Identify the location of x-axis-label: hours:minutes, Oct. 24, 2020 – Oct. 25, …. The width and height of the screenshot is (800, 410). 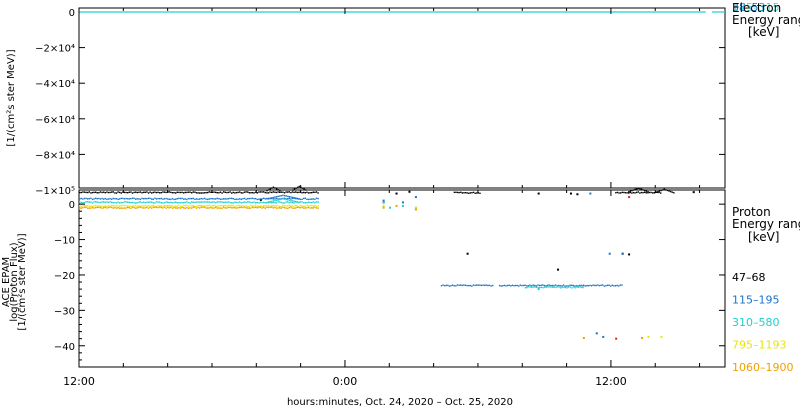
(400, 402).